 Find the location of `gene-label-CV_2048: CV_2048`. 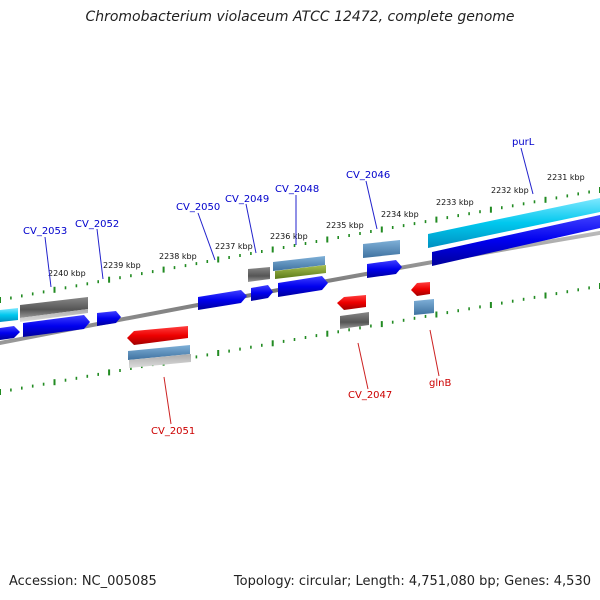

gene-label-CV_2048: CV_2048 is located at coordinates (297, 189).